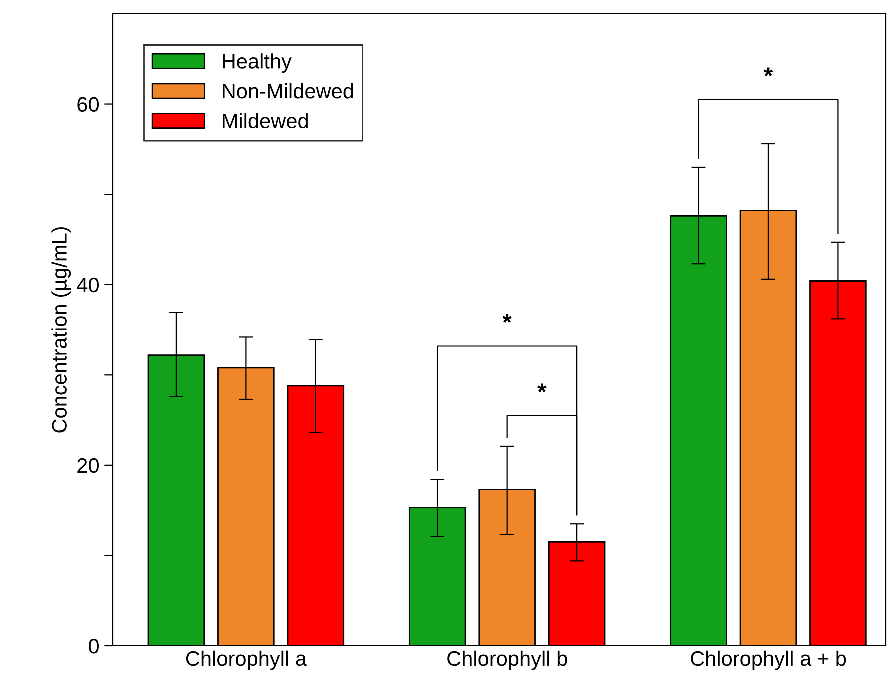 This screenshot has height=684, width=891. Describe the element at coordinates (288, 91) in the screenshot. I see `legend-label: Non-Mildewed` at that location.